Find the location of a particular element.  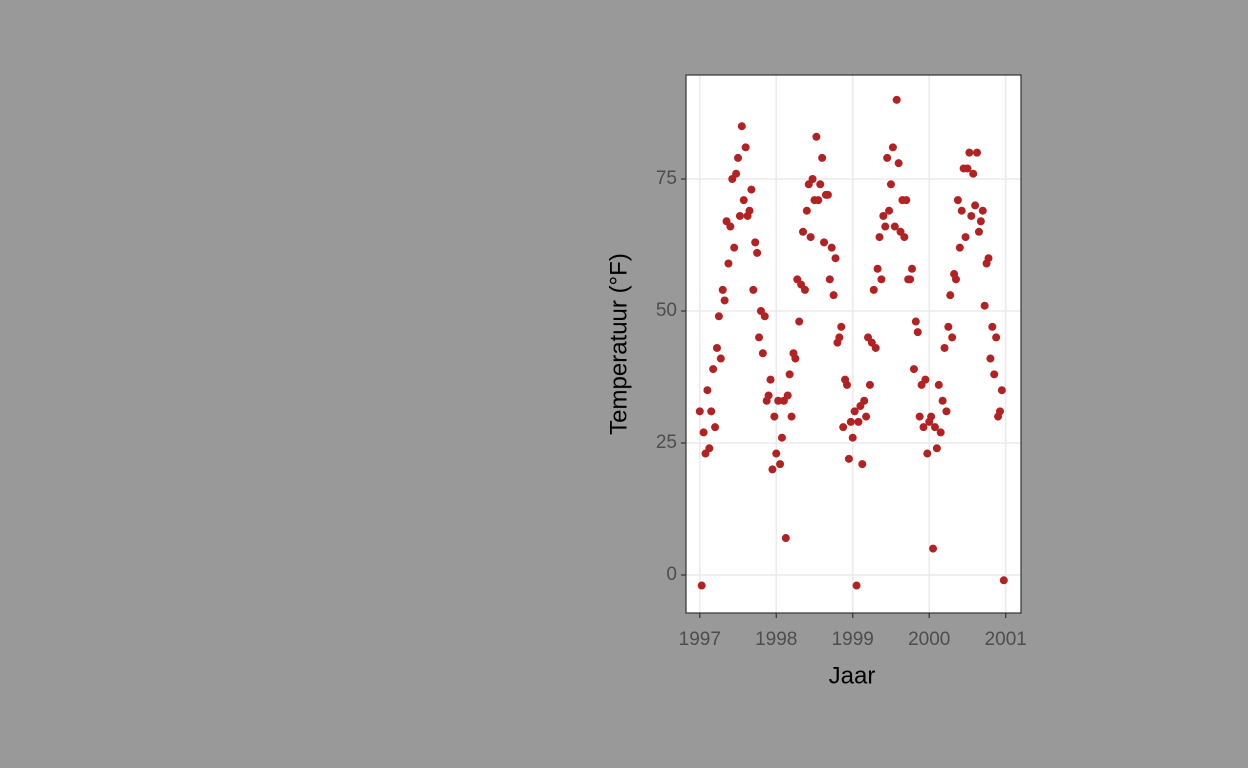

y-axis-title: Temperatuur (°F) is located at coordinates (618, 344).